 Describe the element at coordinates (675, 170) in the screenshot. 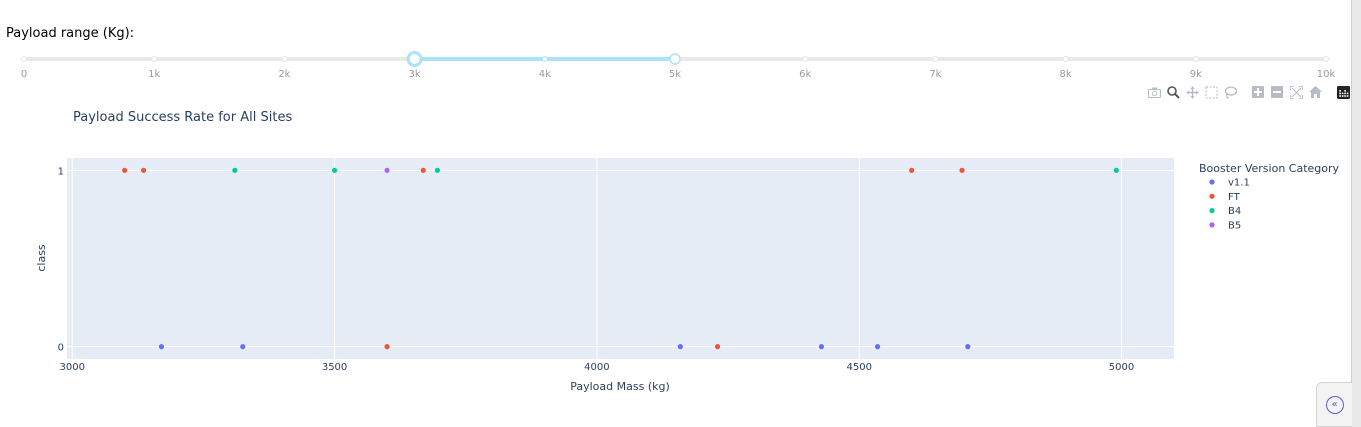

I see `series-b4` at that location.